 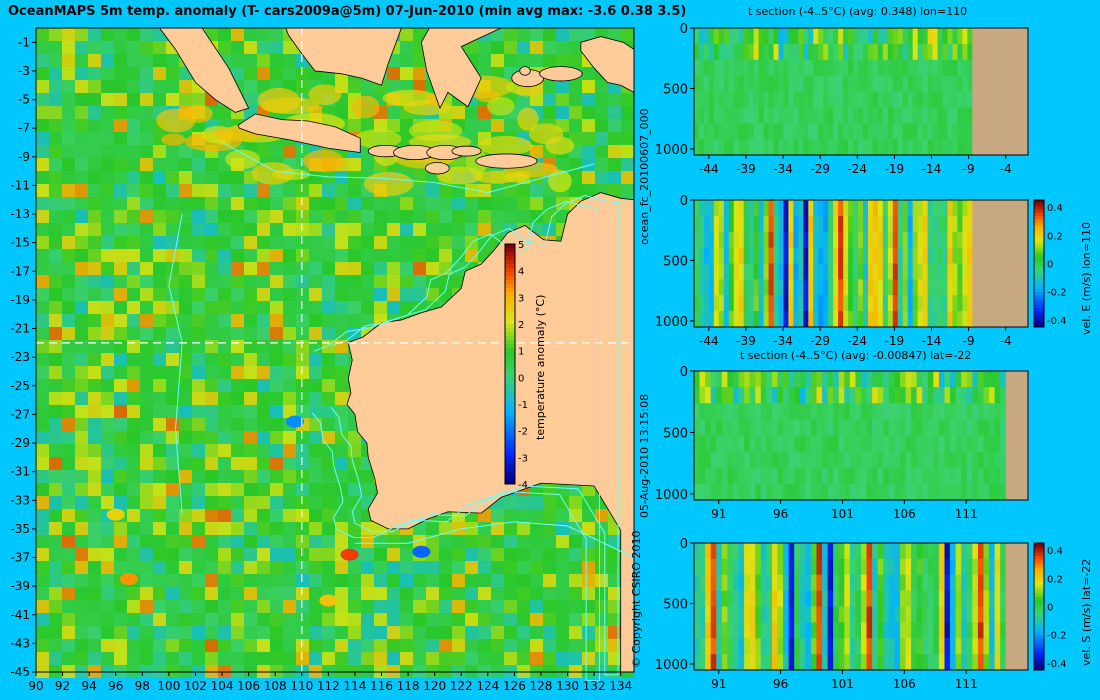 What do you see at coordinates (35, 686) in the screenshot?
I see `map-x-tick-label: 90` at bounding box center [35, 686].